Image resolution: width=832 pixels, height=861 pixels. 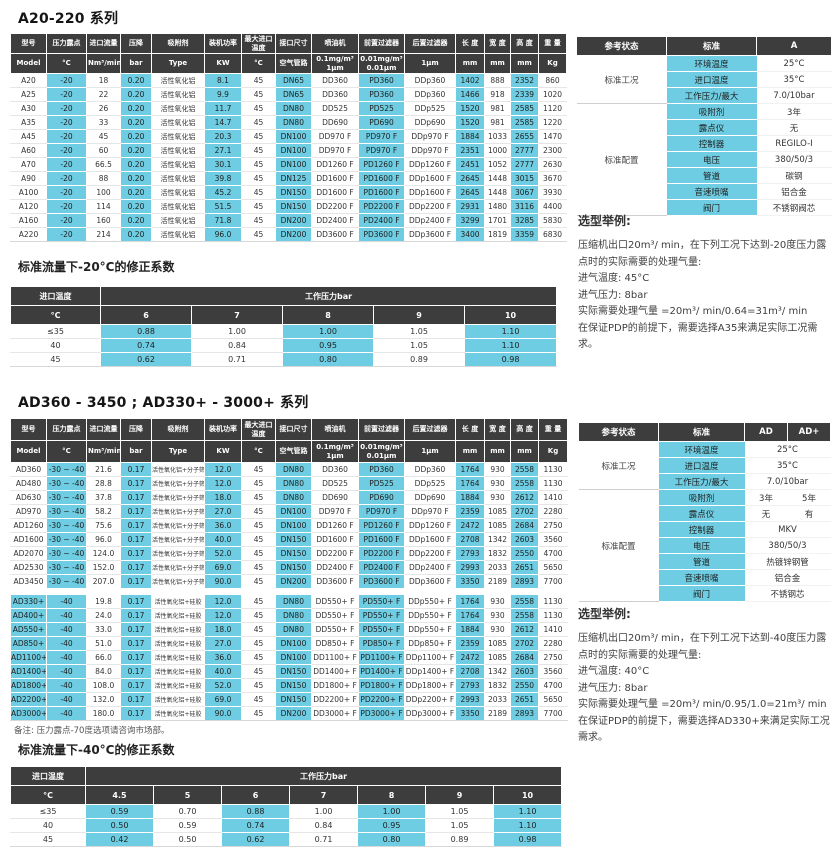 What do you see at coordinates (28, 525) in the screenshot?
I see `cell: AD1260` at bounding box center [28, 525].